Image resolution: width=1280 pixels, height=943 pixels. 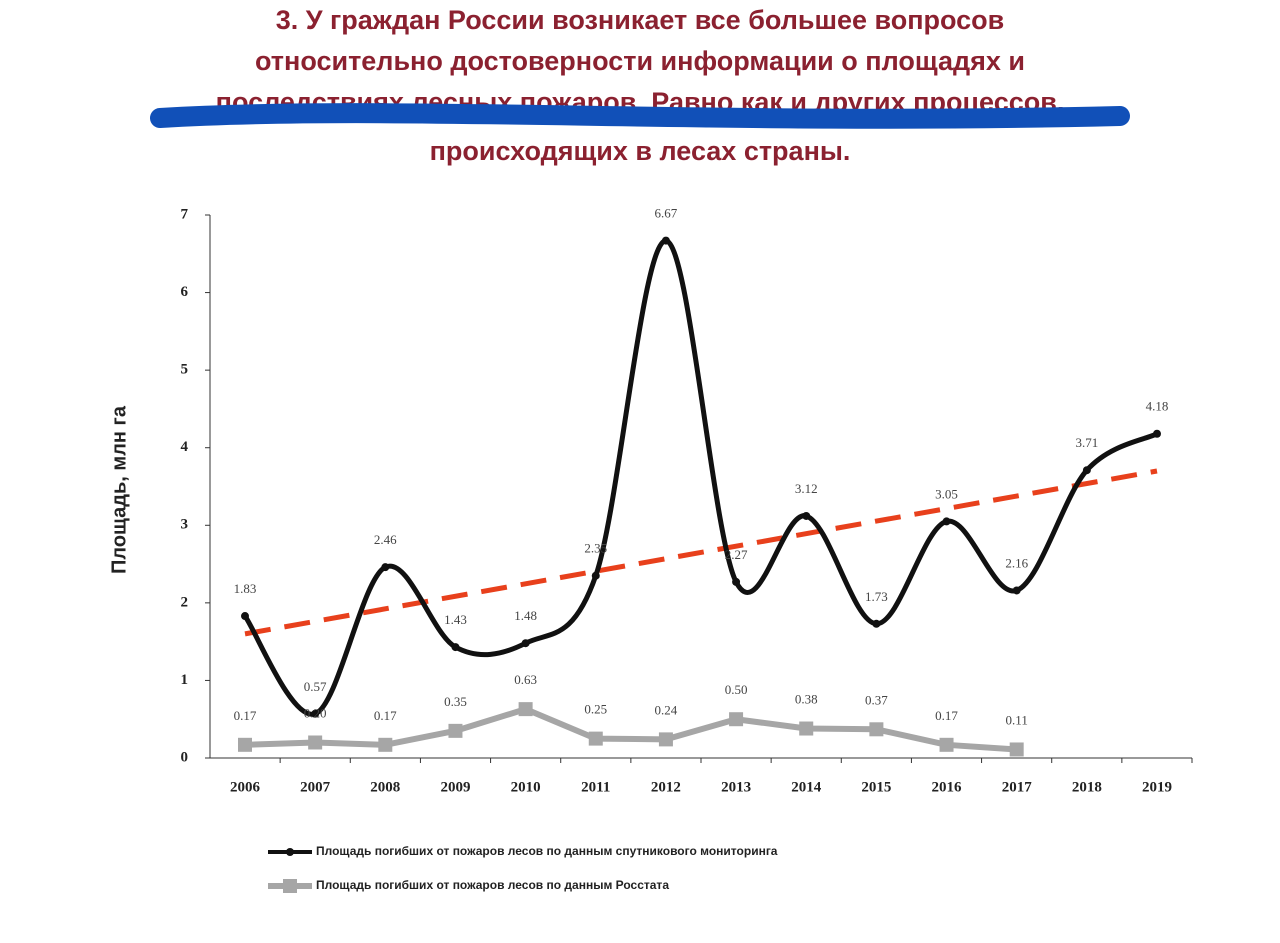 What do you see at coordinates (185, 680) in the screenshot?
I see `y-tick-label: 1` at bounding box center [185, 680].